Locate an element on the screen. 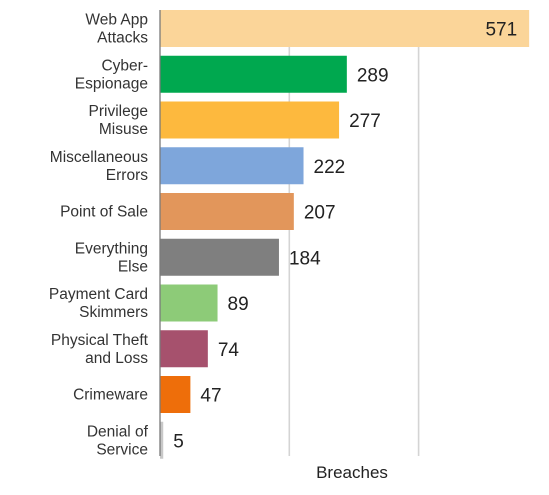 This screenshot has height=495, width=549. category-label-6: Everything Else is located at coordinates (111, 257).